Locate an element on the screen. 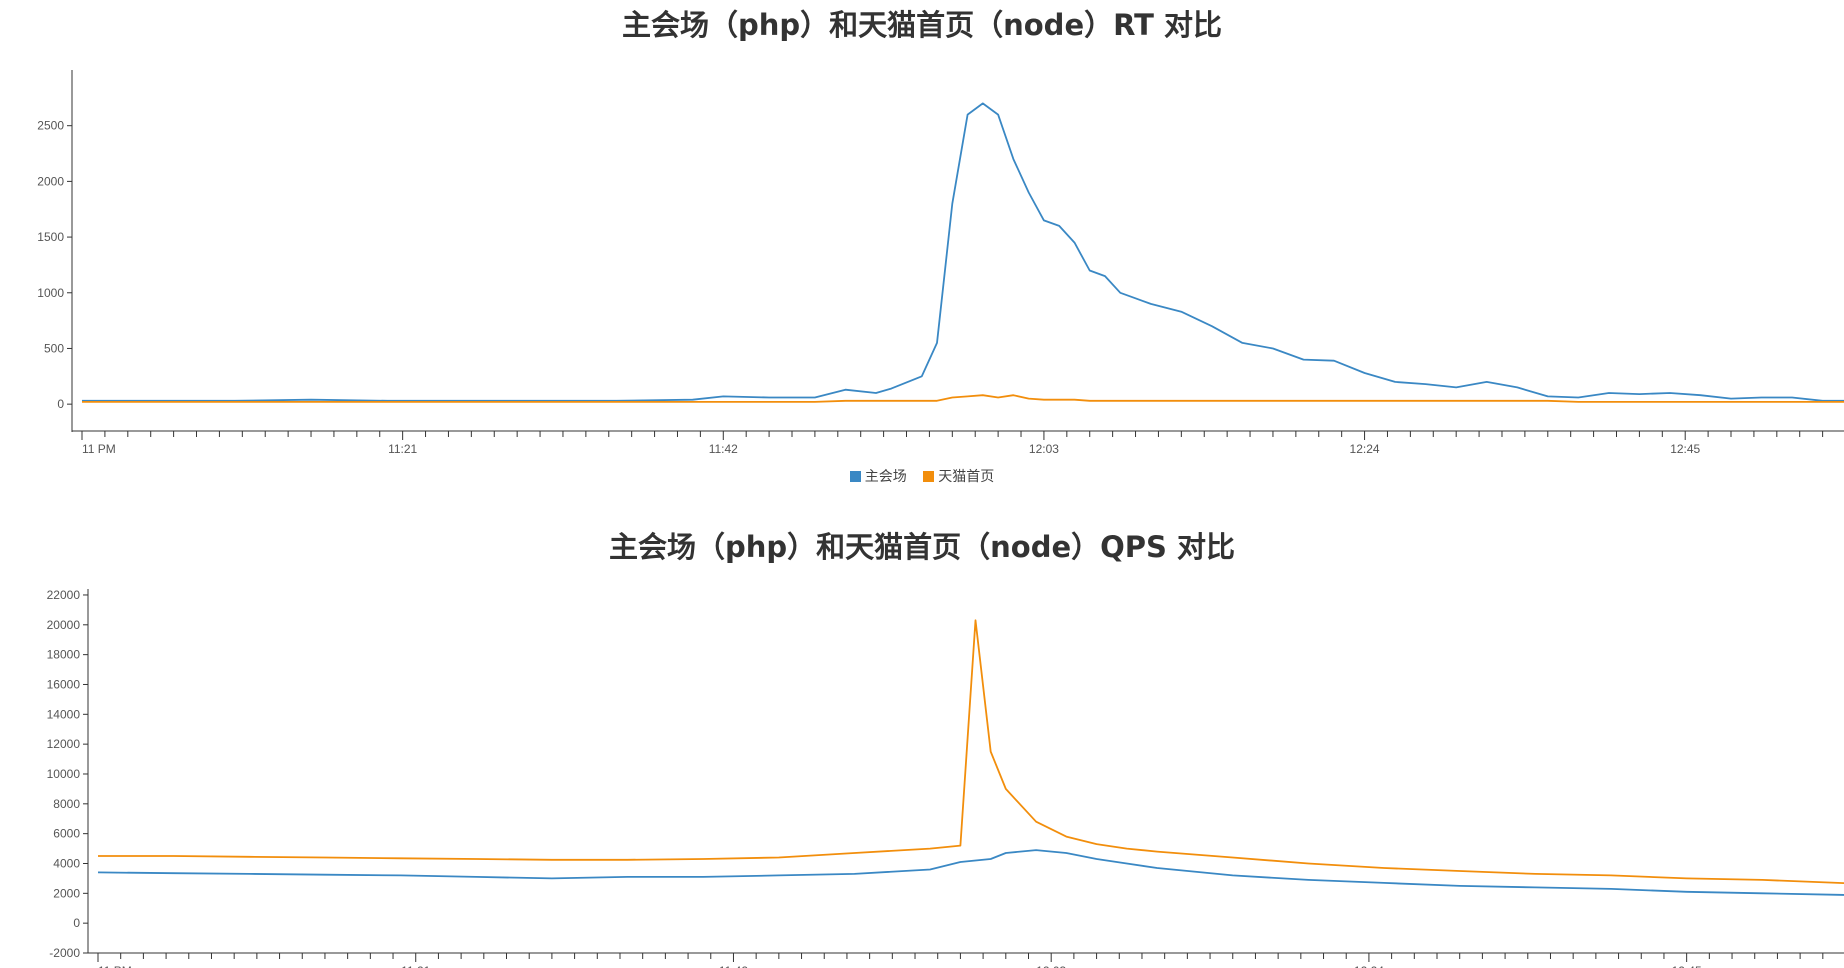  y-tick-label: 1000 is located at coordinates (50, 293).